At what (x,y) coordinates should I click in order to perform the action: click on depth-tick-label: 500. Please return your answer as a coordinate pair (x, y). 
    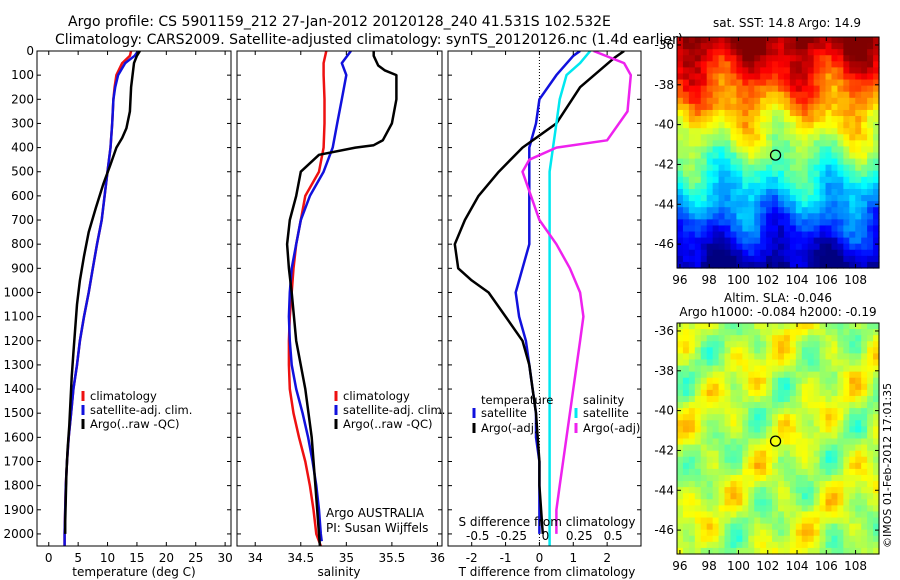
    Looking at the image, I should click on (22, 172).